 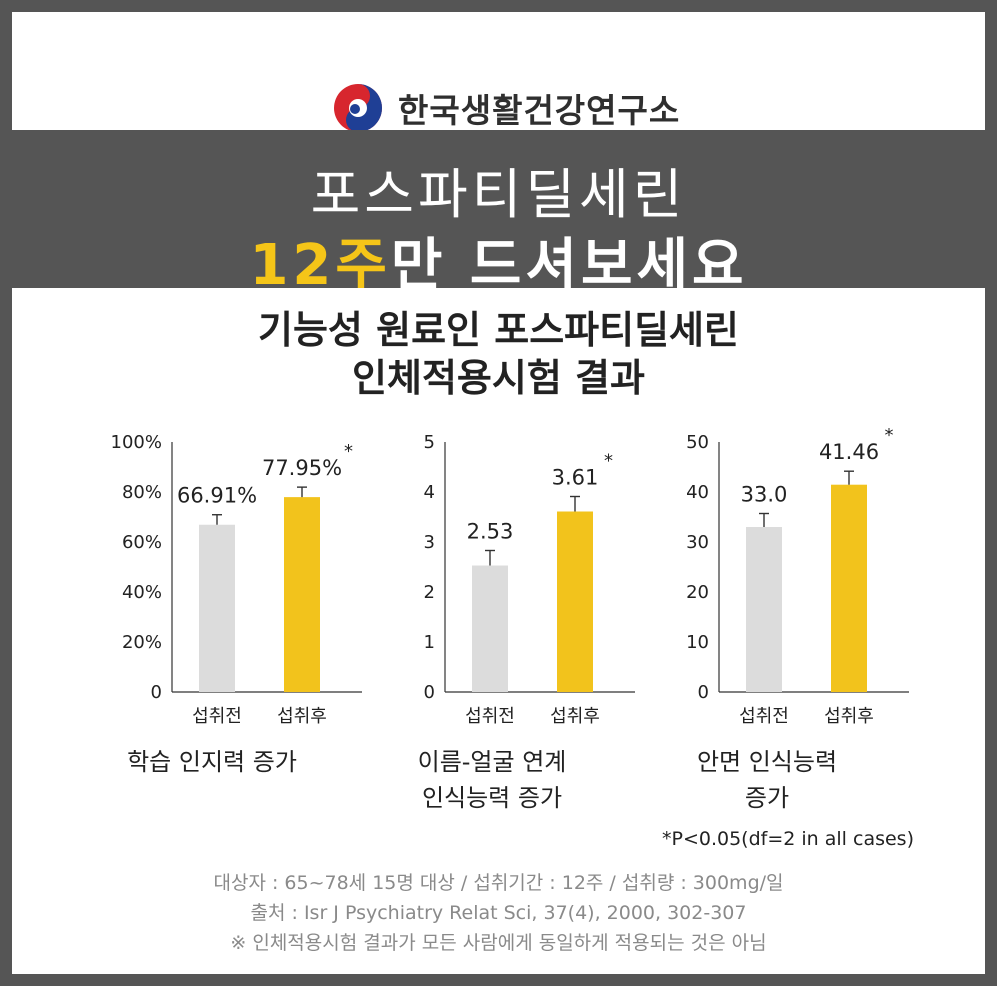 I want to click on chart2-y-tick-label: 4, so click(x=429, y=492).